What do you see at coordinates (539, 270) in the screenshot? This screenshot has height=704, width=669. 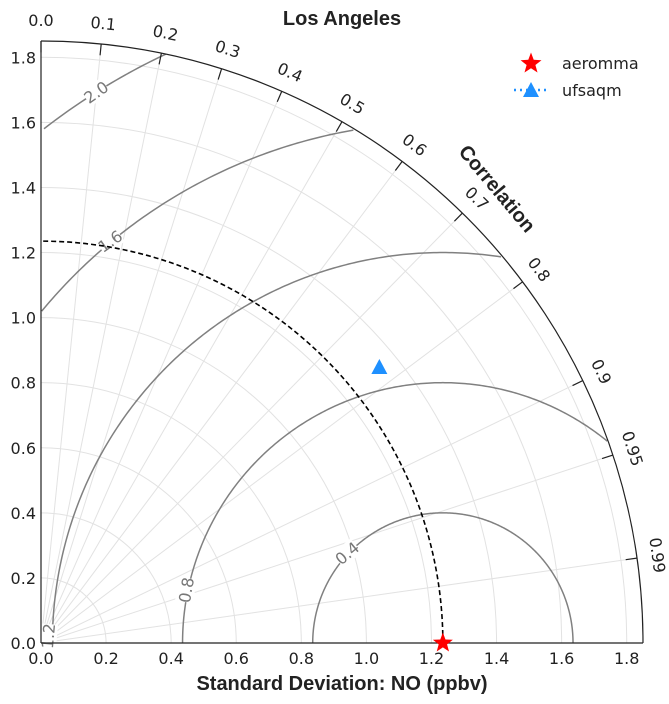 I see `correlation-tick-label: 0.8` at bounding box center [539, 270].